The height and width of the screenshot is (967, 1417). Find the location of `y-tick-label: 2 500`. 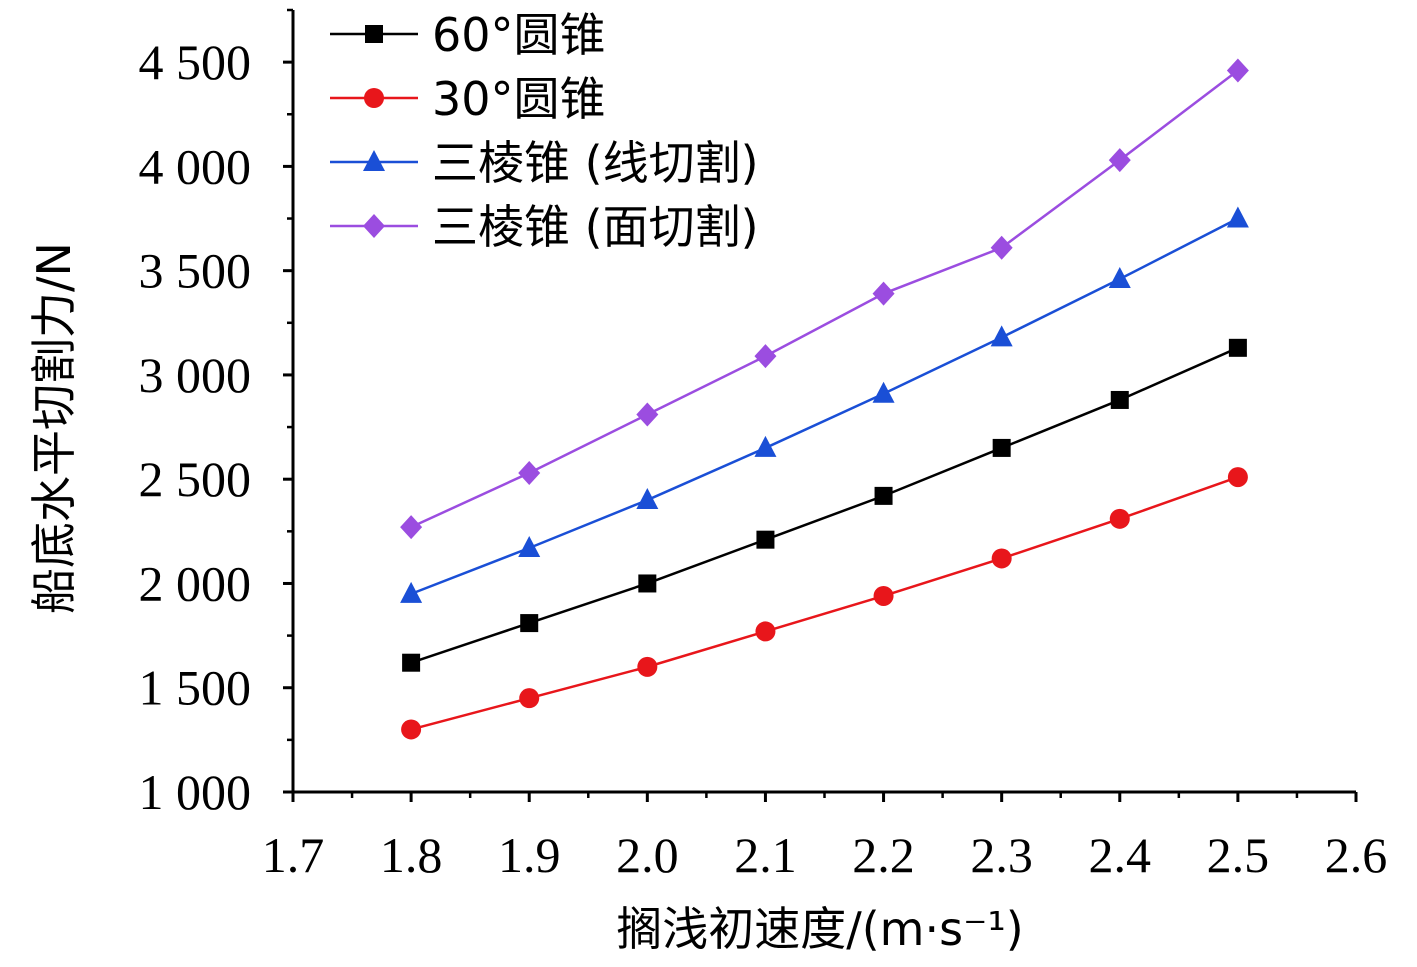

y-tick-label: 2 500 is located at coordinates (195, 479).